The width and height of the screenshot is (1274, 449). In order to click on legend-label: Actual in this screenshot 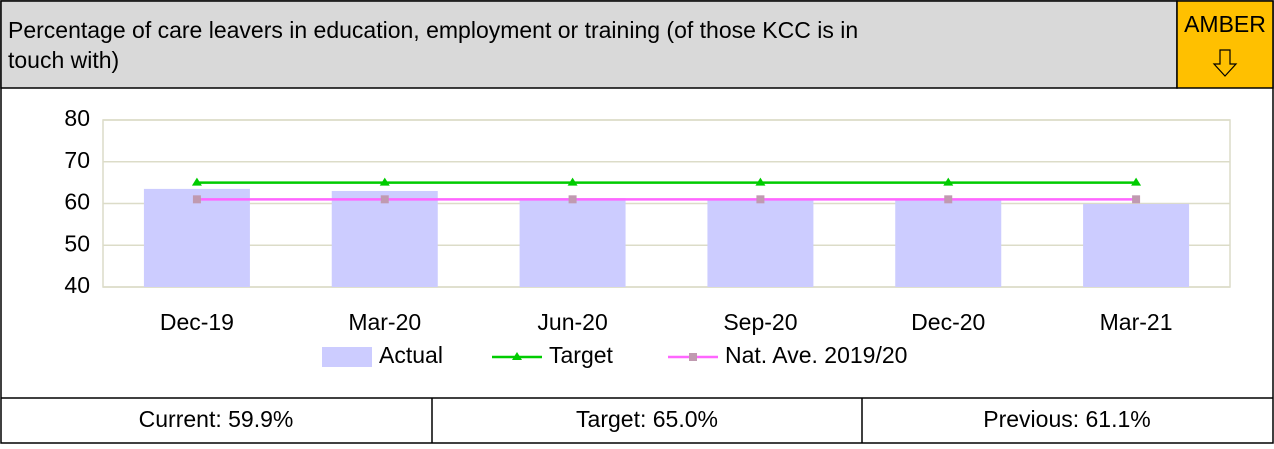, I will do `click(411, 355)`.